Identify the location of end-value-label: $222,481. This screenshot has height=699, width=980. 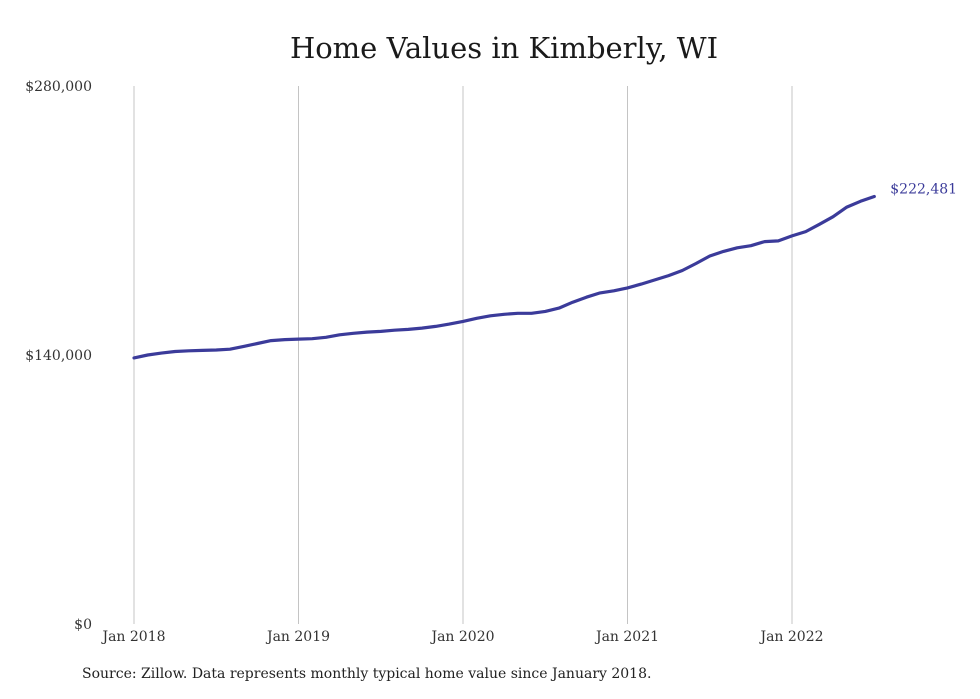
(923, 190).